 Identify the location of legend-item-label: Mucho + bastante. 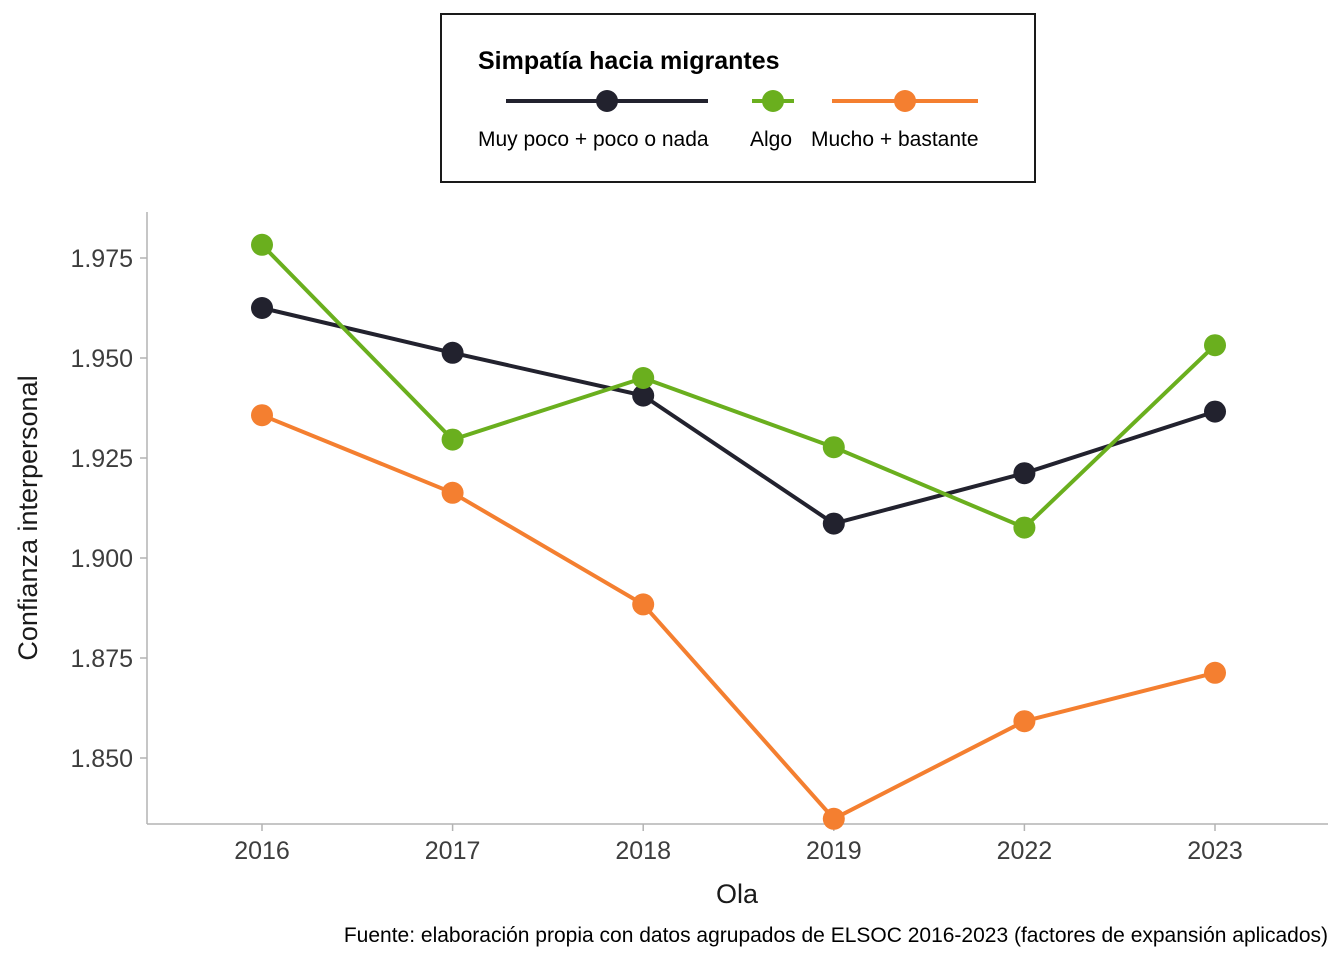
(895, 139).